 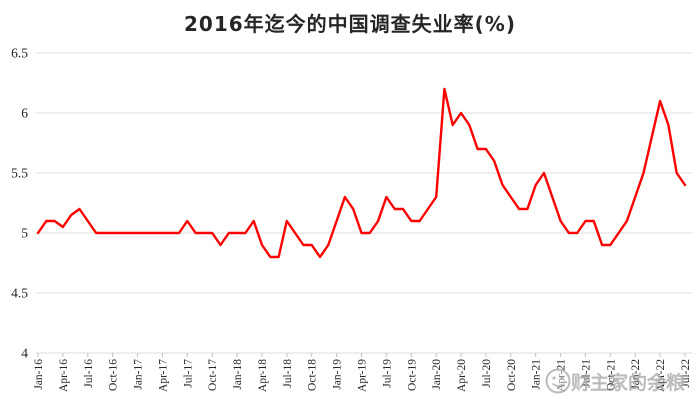 What do you see at coordinates (554, 378) in the screenshot?
I see `logo-left-eye` at bounding box center [554, 378].